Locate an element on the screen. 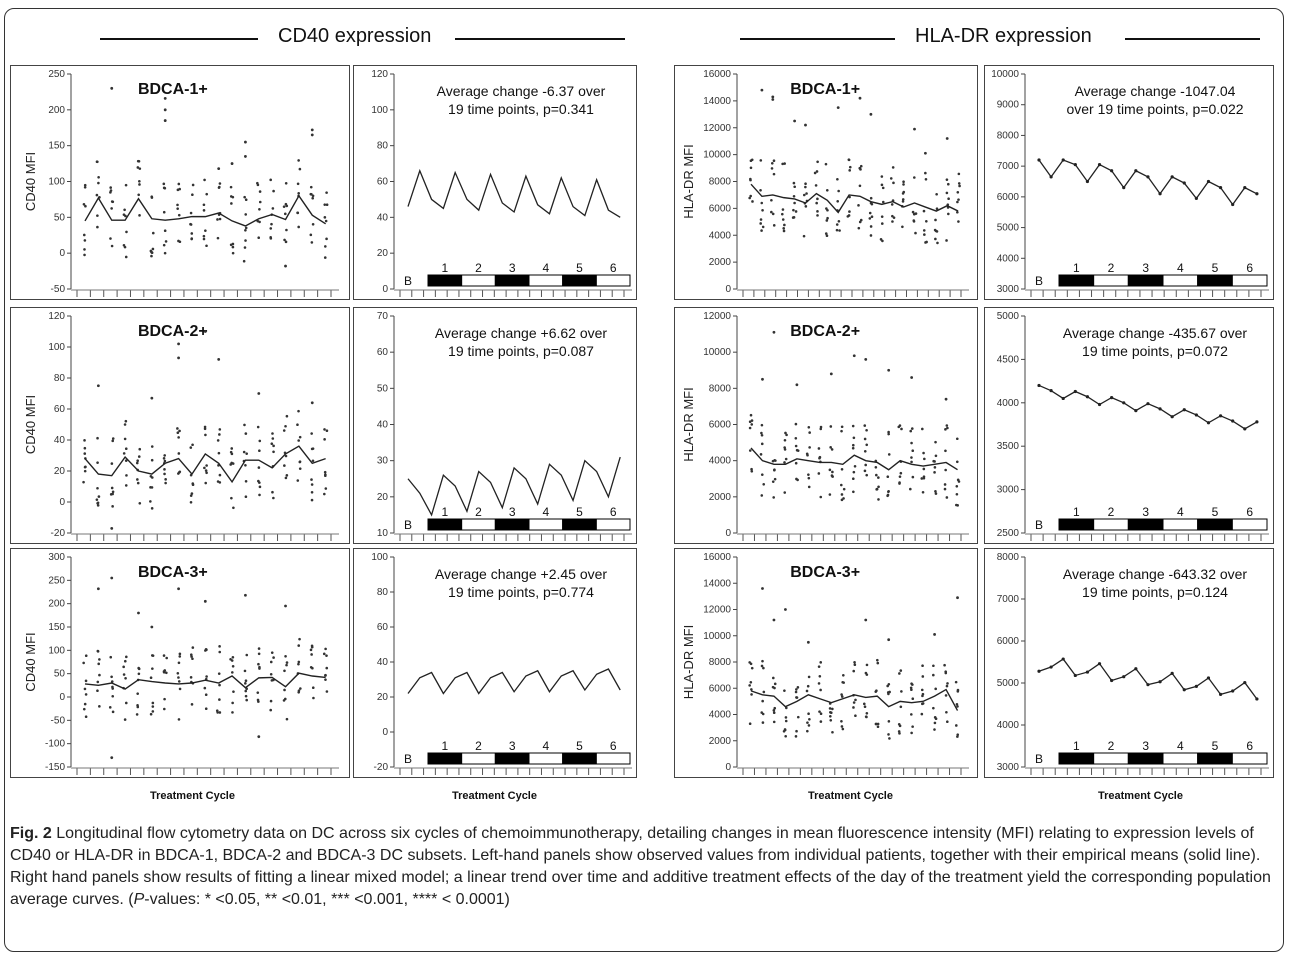  y-tick-label: 0 is located at coordinates (728, 289).